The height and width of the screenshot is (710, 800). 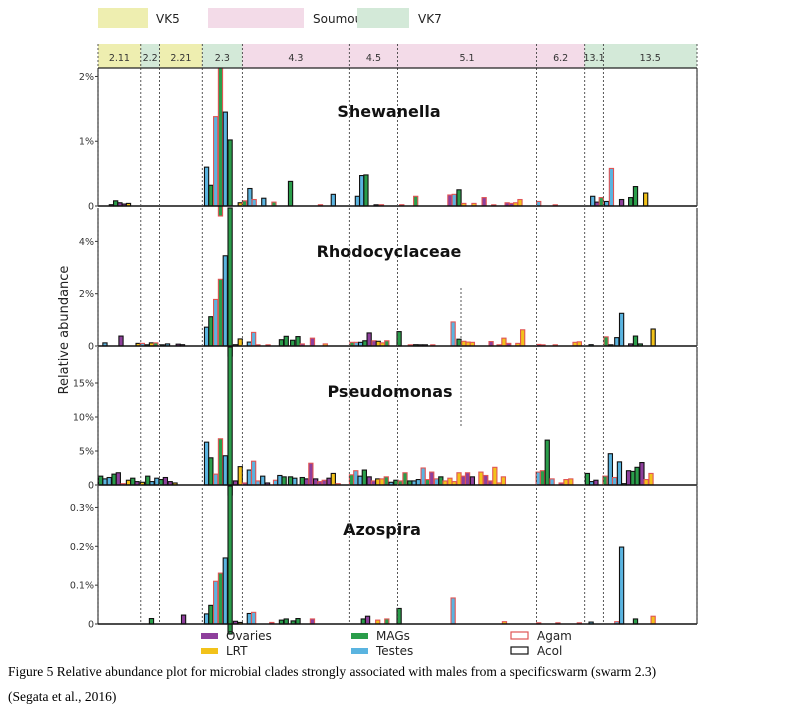 I want to click on swarm-label: 4.5, so click(x=373, y=58).